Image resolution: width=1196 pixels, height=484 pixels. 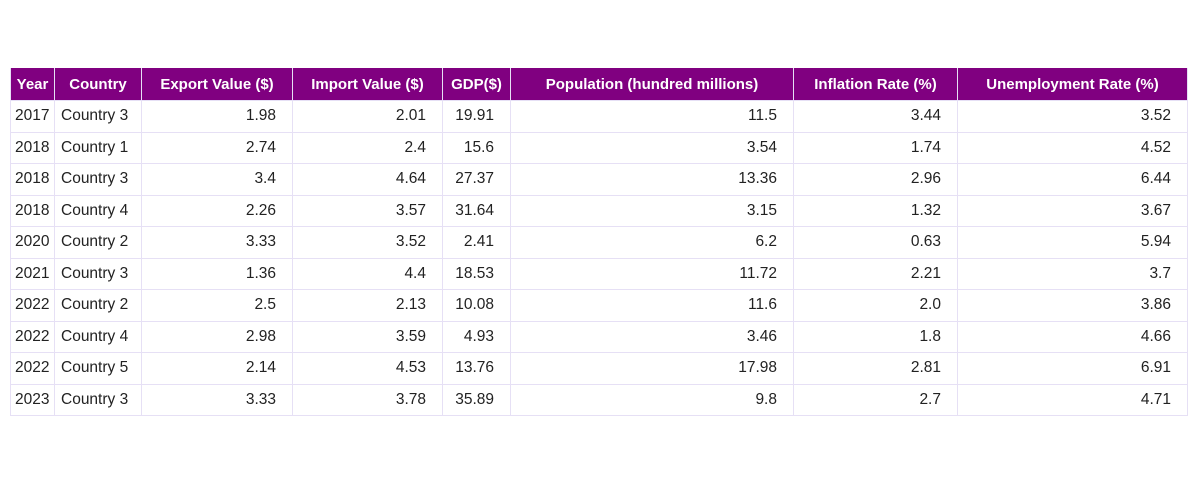 I want to click on unemployment-rate-cell: 3.67, so click(x=1072, y=210).